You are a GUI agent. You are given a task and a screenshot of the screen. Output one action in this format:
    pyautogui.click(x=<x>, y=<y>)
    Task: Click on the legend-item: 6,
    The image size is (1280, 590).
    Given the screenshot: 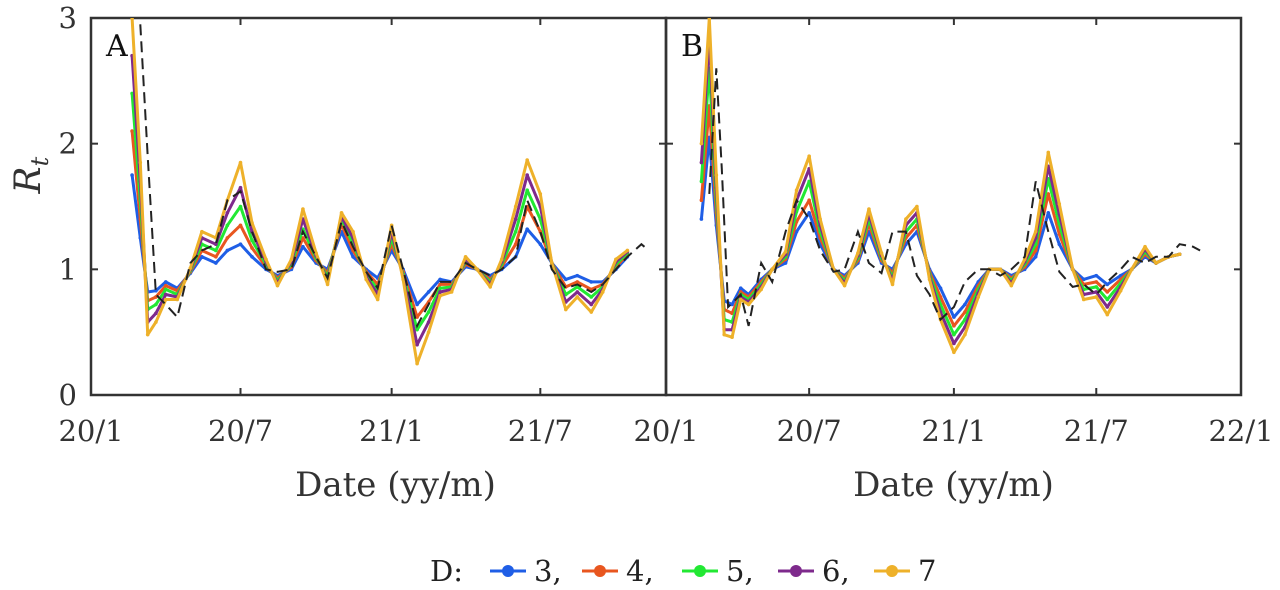 What is the action you would take?
    pyautogui.click(x=814, y=571)
    